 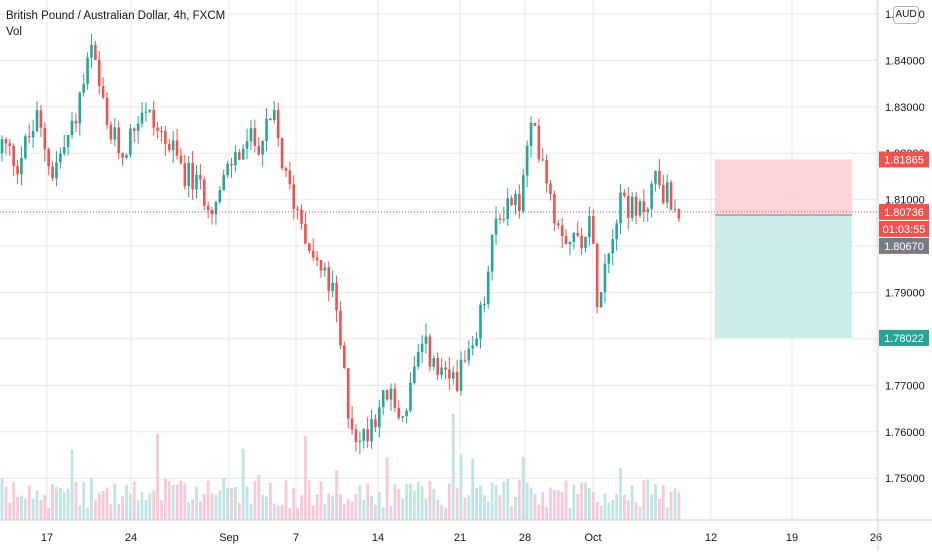 What do you see at coordinates (904, 339) in the screenshot?
I see `target-price-label-text: 1.78022` at bounding box center [904, 339].